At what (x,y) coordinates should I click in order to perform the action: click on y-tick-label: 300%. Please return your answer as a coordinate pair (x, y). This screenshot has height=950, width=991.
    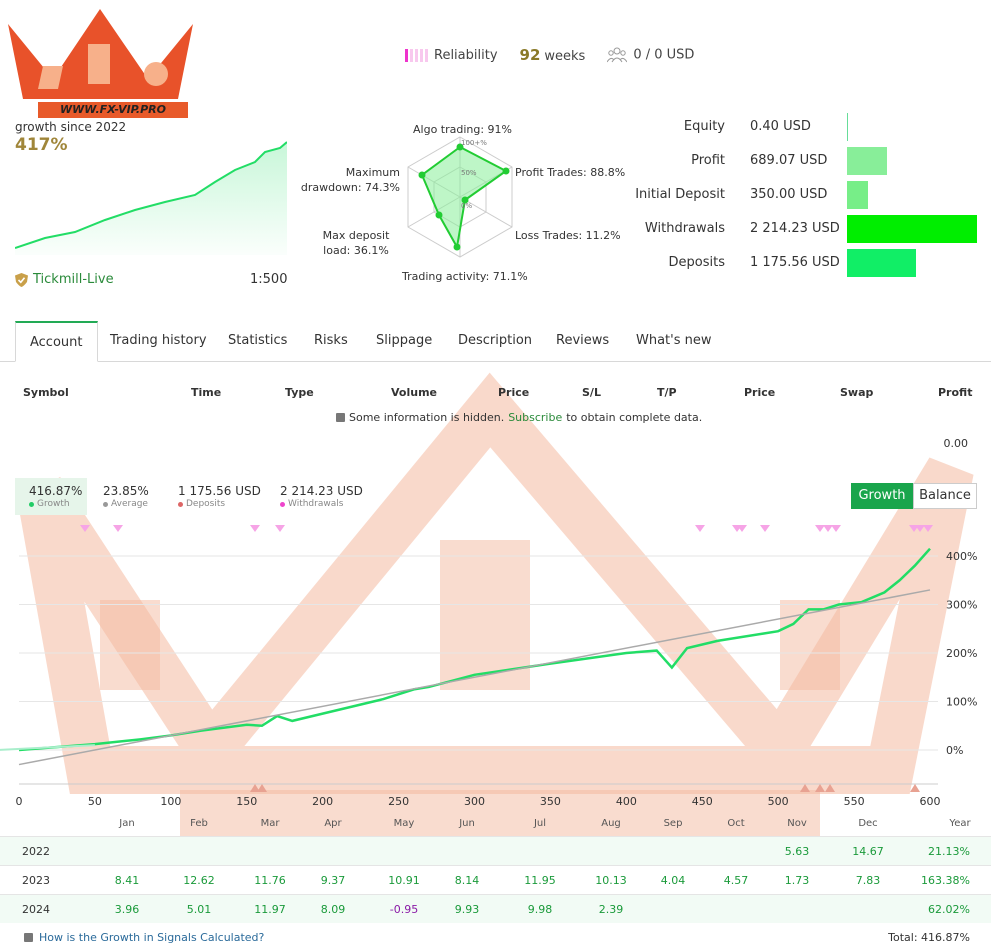
    Looking at the image, I should click on (961, 605).